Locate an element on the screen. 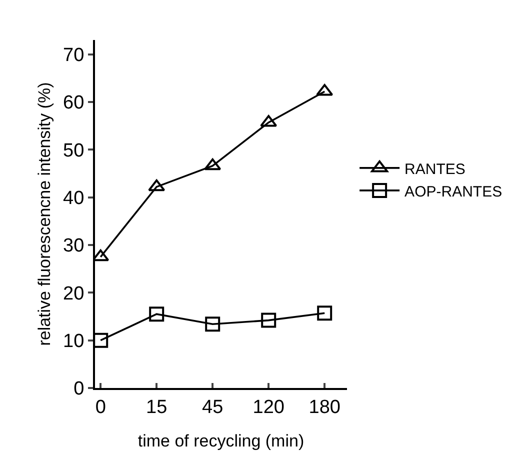 The width and height of the screenshot is (520, 473). y-tick-label: 20 is located at coordinates (73, 293).